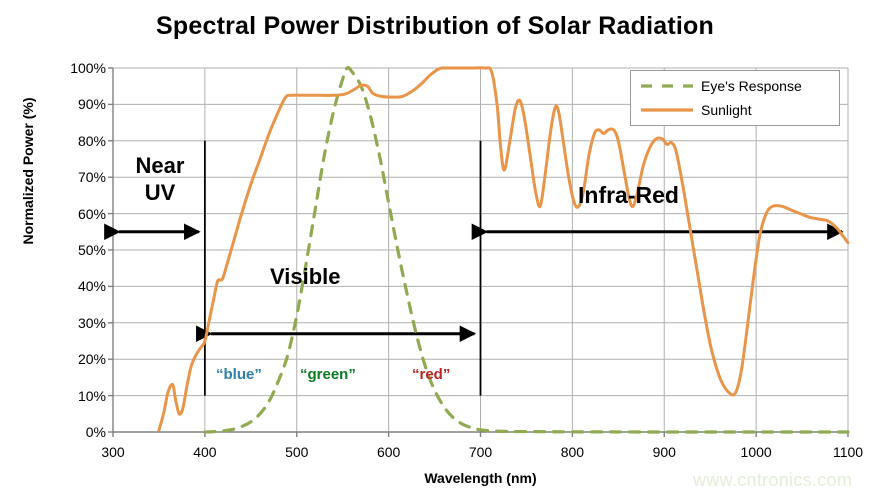 The height and width of the screenshot is (498, 870). Describe the element at coordinates (848, 452) in the screenshot. I see `x-tick-label: 1100` at that location.